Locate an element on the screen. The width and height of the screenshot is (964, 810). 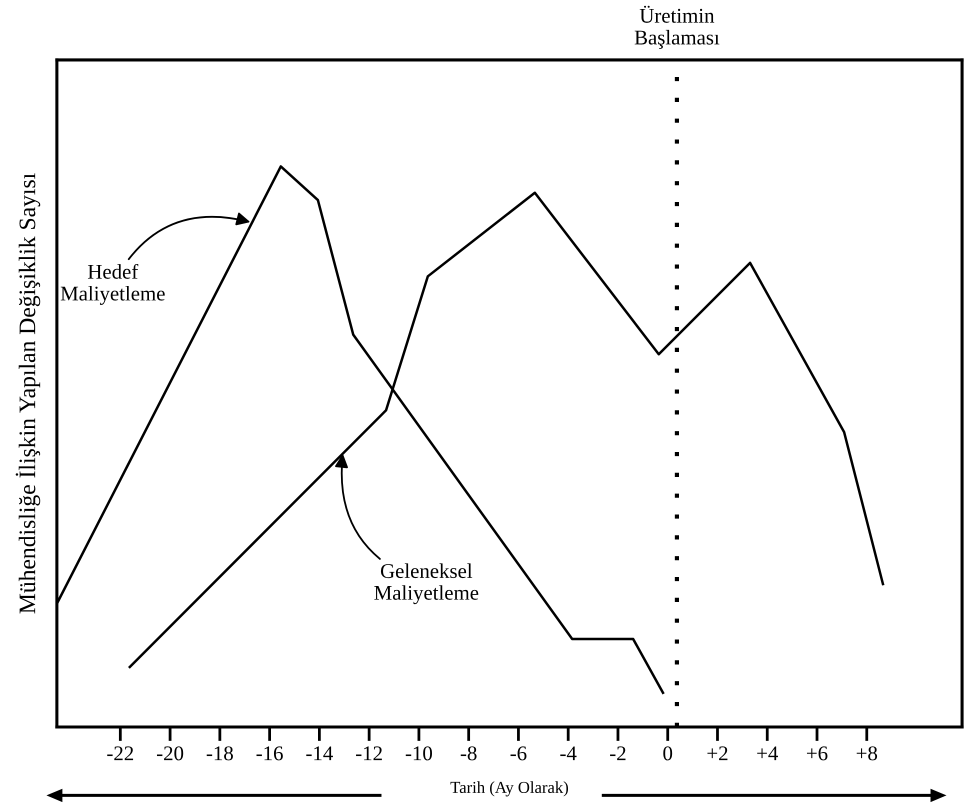
x-tick-label: -18 is located at coordinates (219, 753).